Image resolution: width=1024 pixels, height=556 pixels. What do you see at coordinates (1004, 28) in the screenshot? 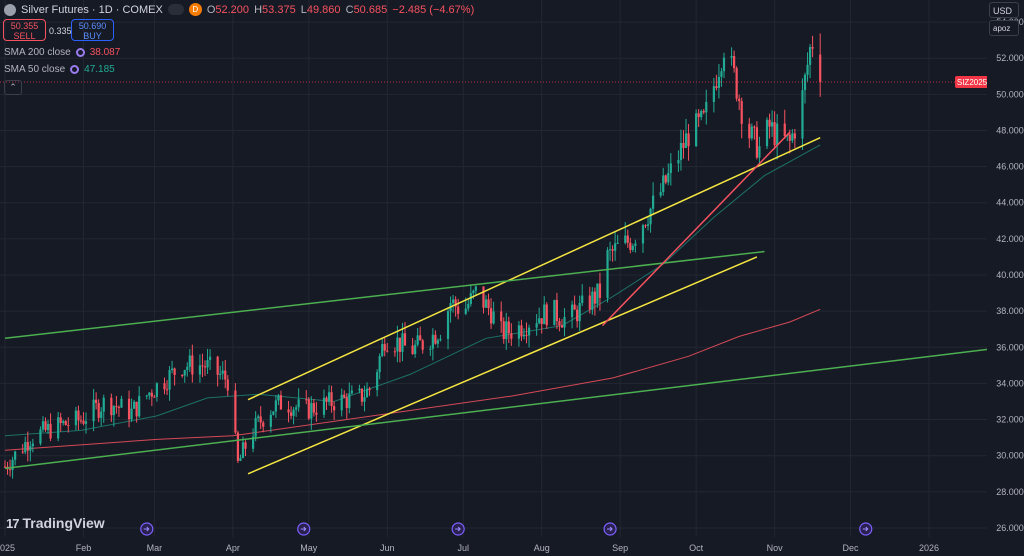
I see `scale-mode-button: apoz` at bounding box center [1004, 28].